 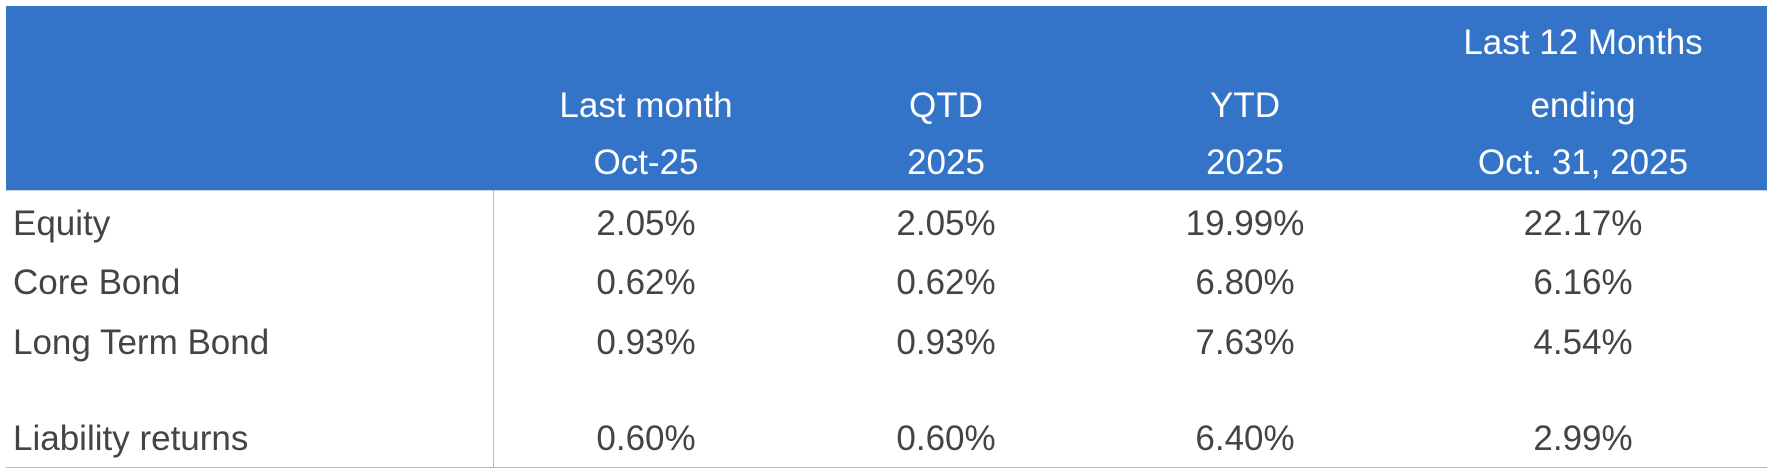 What do you see at coordinates (946, 105) in the screenshot?
I see `header-label: QTD` at bounding box center [946, 105].